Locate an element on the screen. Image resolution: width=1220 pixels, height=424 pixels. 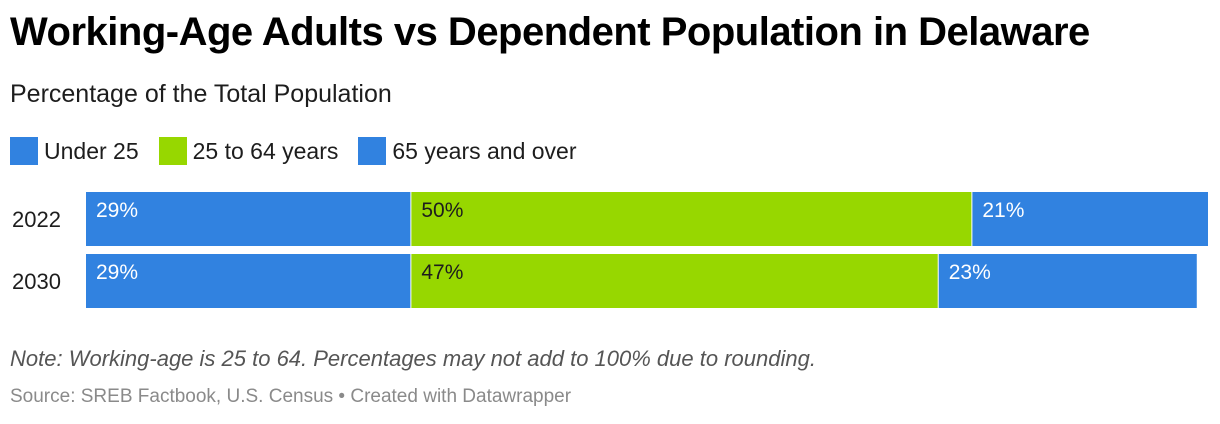
legend-item-65-and-over: 65 years and over is located at coordinates (467, 151).